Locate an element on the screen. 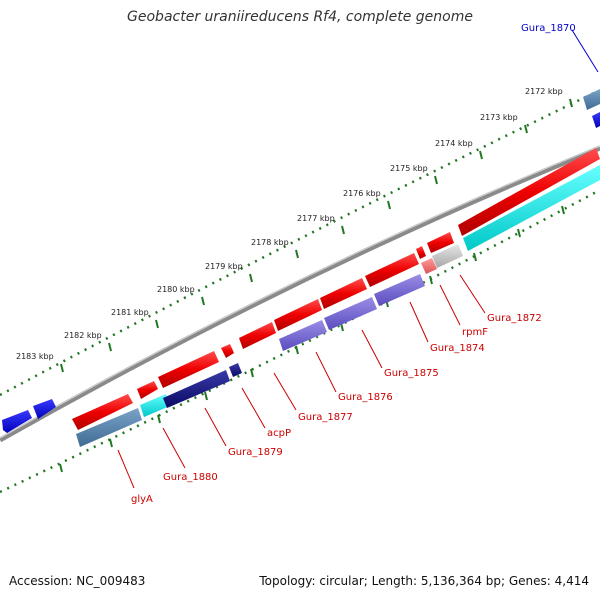 Image resolution: width=600 pixels, height=600 pixels. gene-gura1879-navy is located at coordinates (196, 389).